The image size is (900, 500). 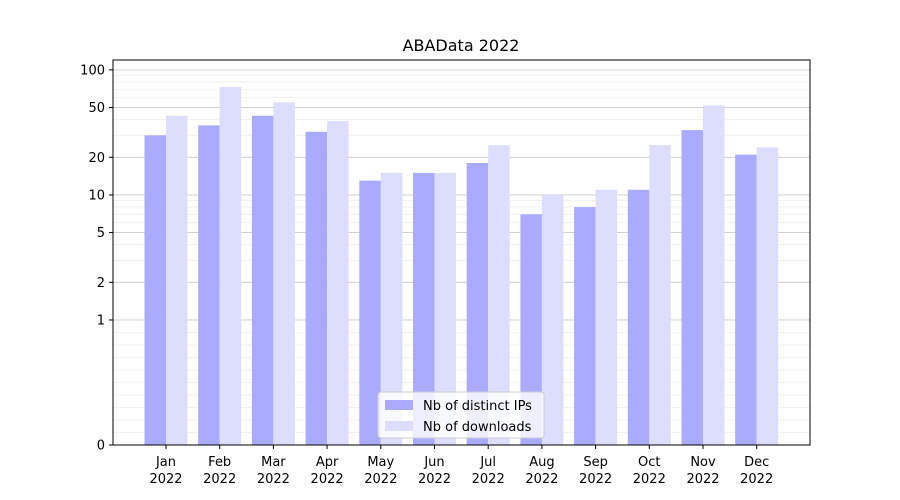 I want to click on x-tick-label-month: Dec, so click(x=756, y=462).